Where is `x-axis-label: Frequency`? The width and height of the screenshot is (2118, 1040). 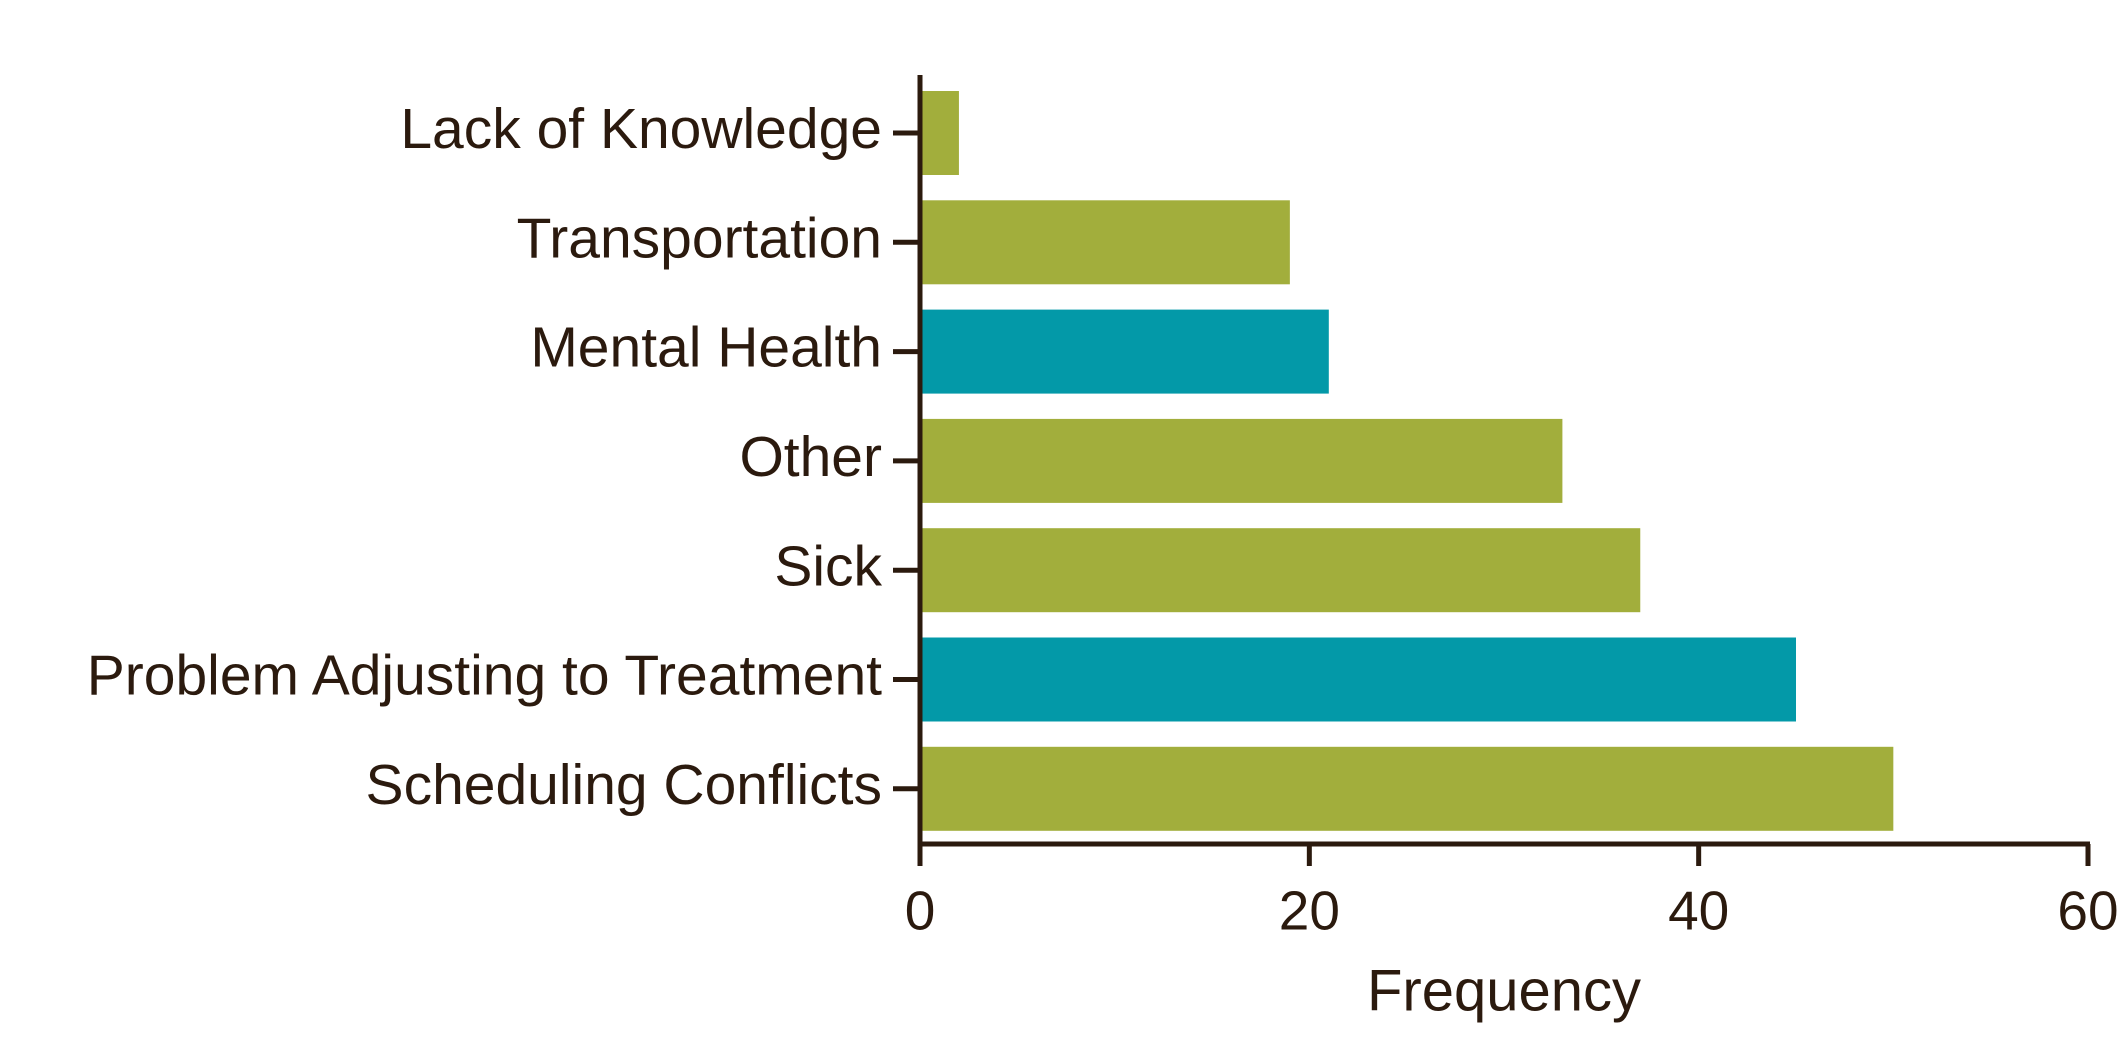
x-axis-label: Frequency is located at coordinates (1504, 990).